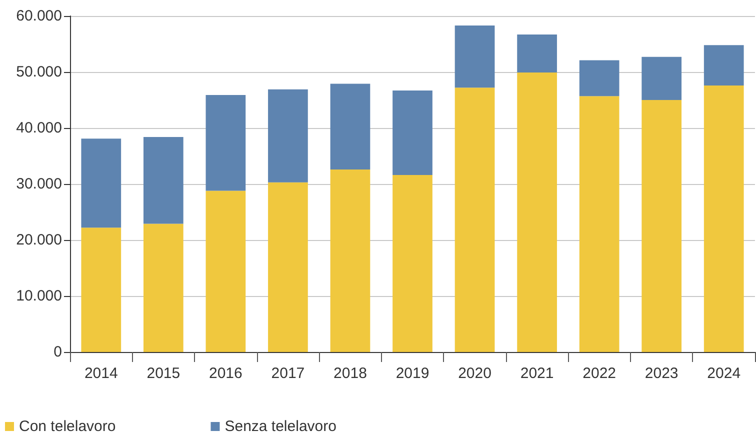 The height and width of the screenshot is (439, 756). What do you see at coordinates (724, 373) in the screenshot?
I see `x-tick-label: 2024` at bounding box center [724, 373].